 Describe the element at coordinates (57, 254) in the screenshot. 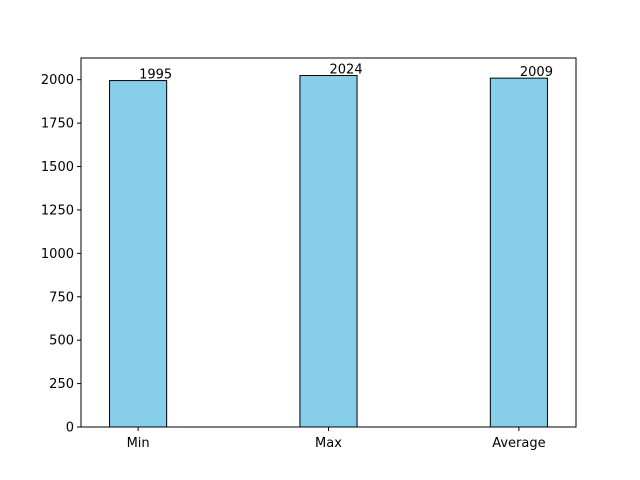

I see `y-tick-label: 1000` at that location.